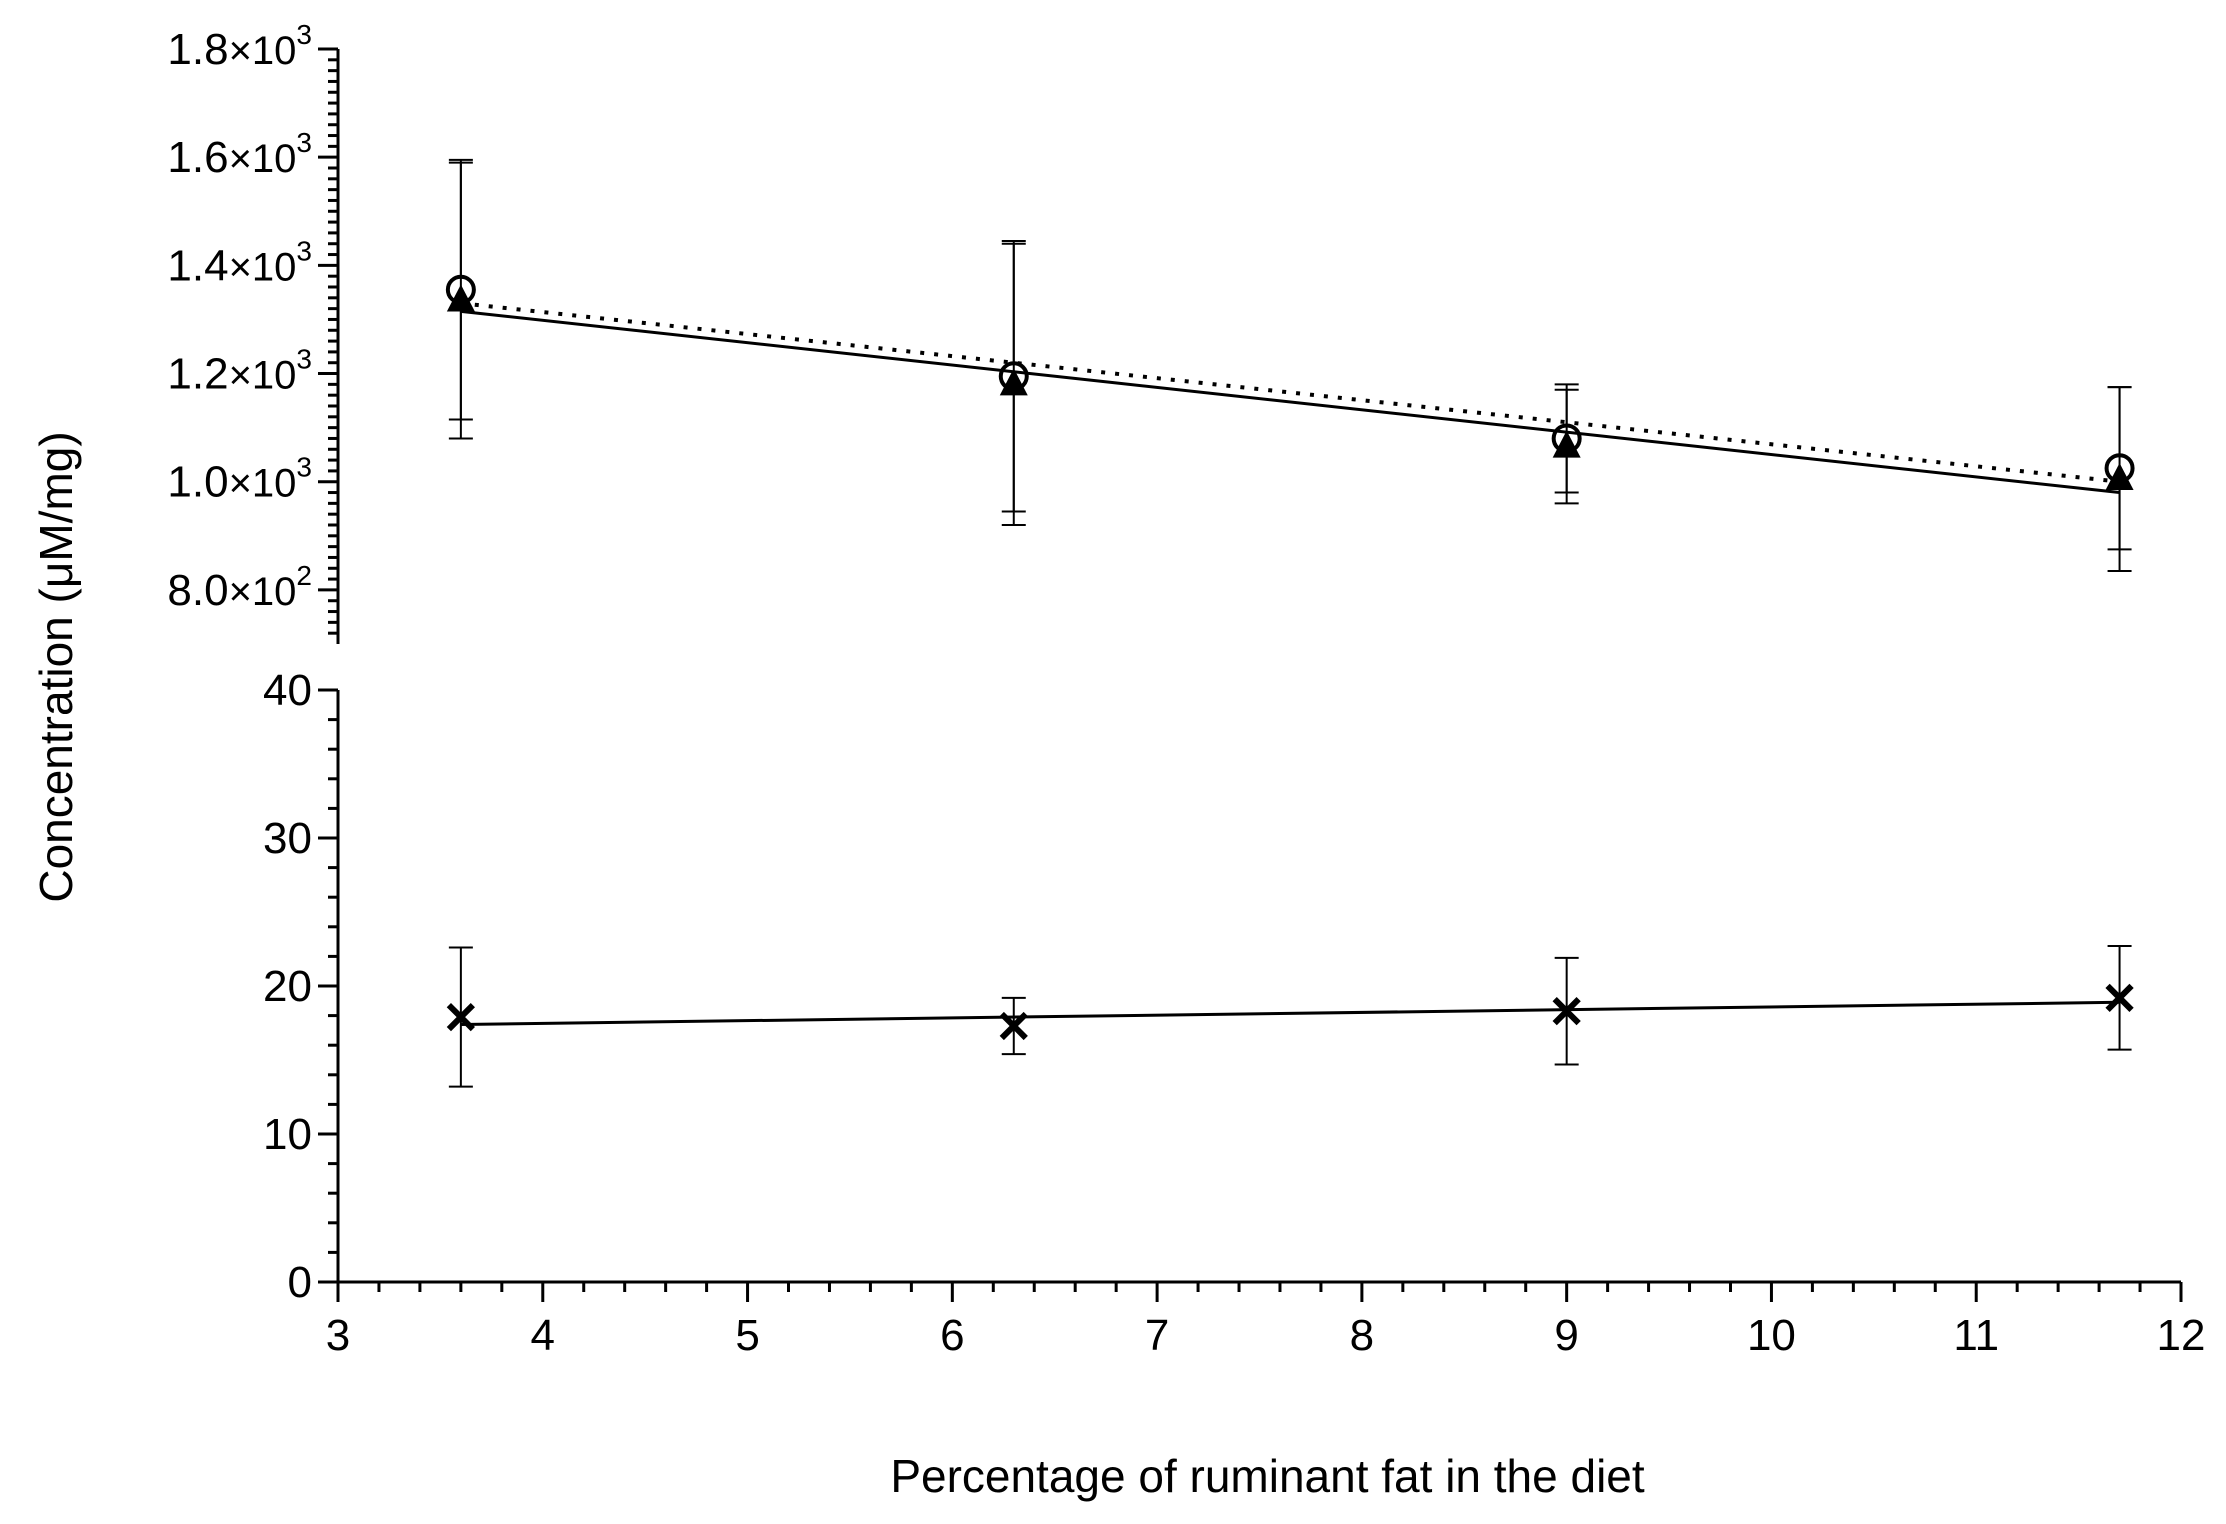 The height and width of the screenshot is (1524, 2226). I want to click on y-upper-tick-label: 1.2×10³, so click(239, 371).